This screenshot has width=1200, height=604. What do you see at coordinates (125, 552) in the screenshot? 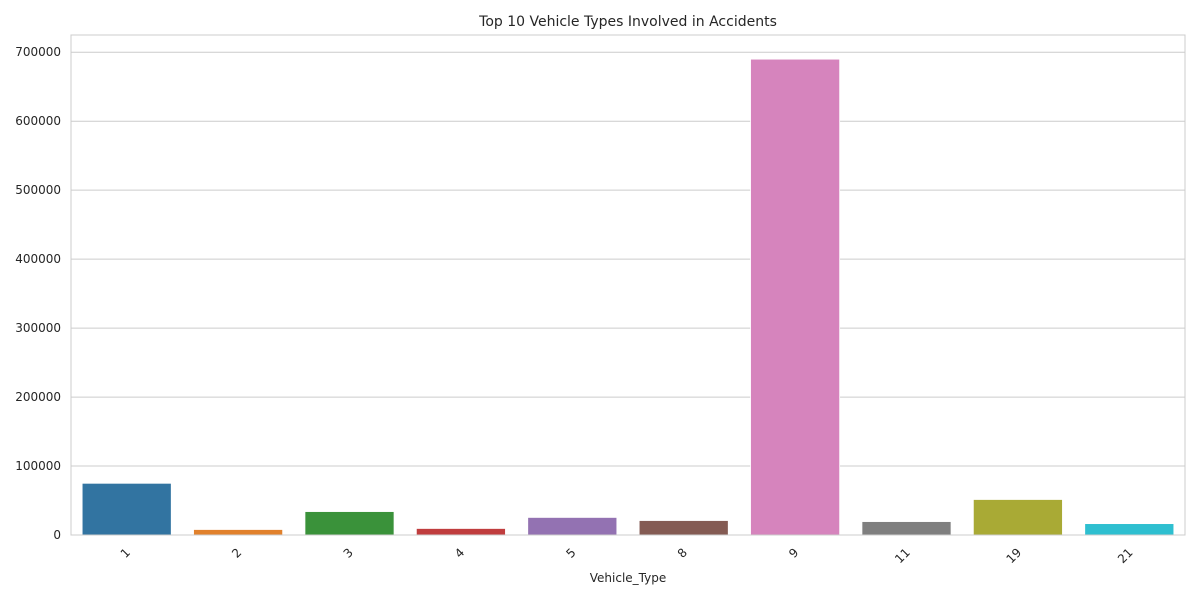
I see `x-tick-label: 1` at bounding box center [125, 552].